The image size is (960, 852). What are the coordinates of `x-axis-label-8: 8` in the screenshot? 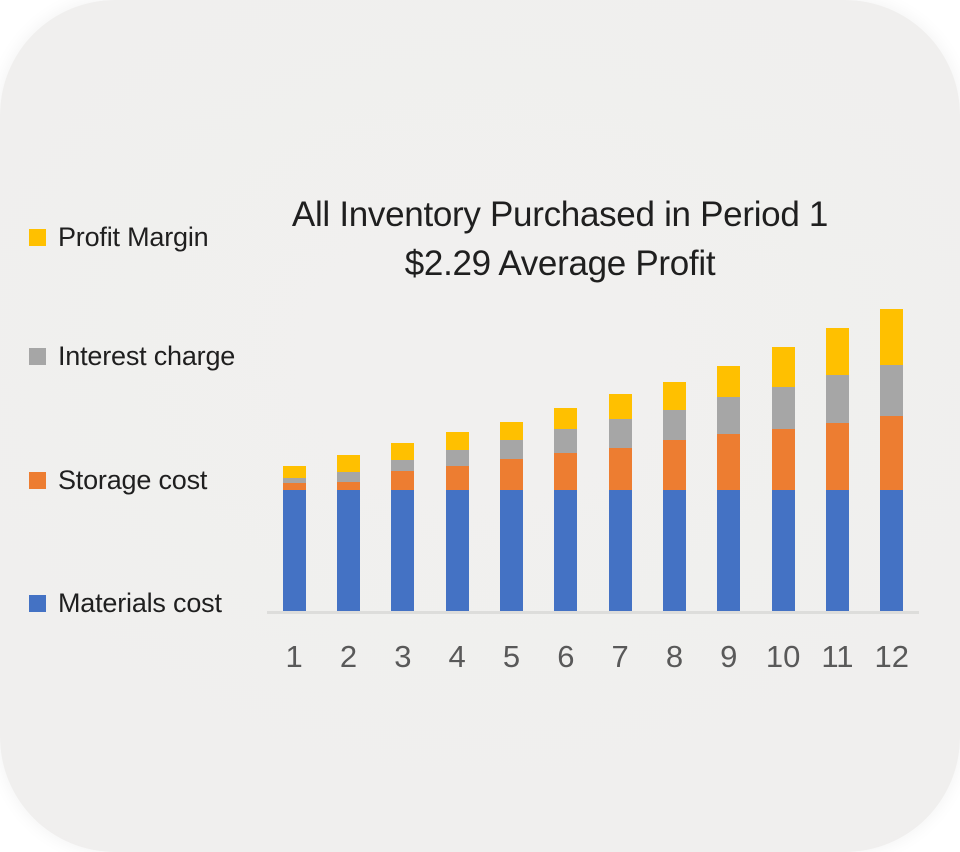 It's located at (674, 656).